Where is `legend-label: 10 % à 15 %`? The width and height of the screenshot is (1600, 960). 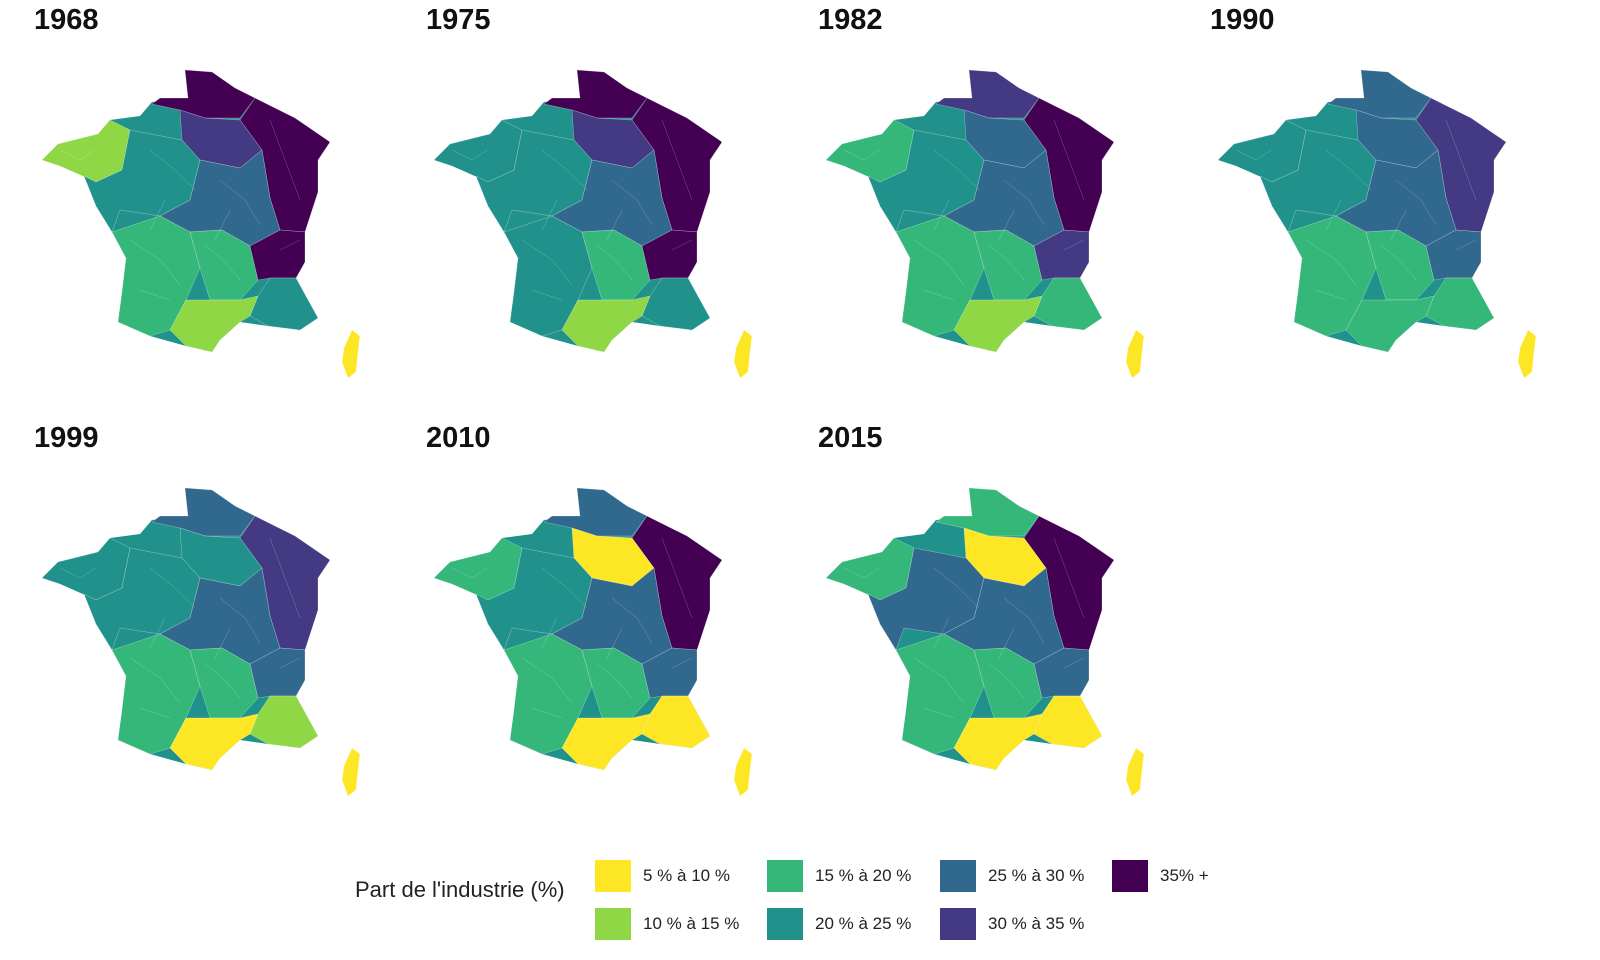
legend-label: 10 % à 15 % is located at coordinates (691, 923).